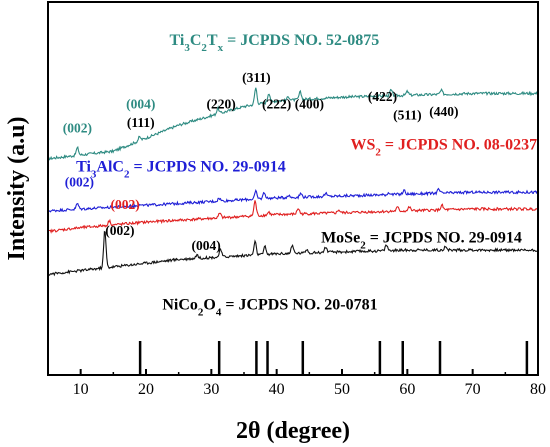 This screenshot has width=550, height=447. What do you see at coordinates (141, 122) in the screenshot?
I see `peak-label: (111)` at bounding box center [141, 122].